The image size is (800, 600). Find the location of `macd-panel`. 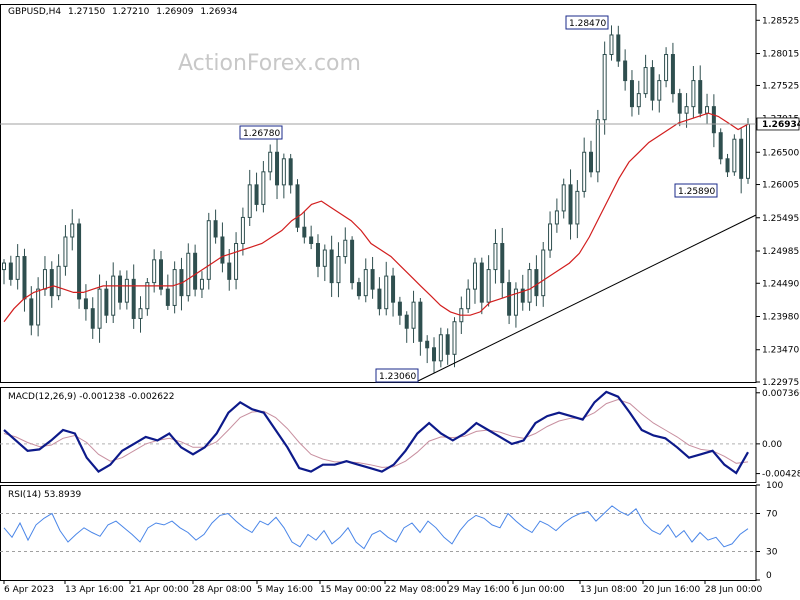

macd-panel is located at coordinates (378, 432).